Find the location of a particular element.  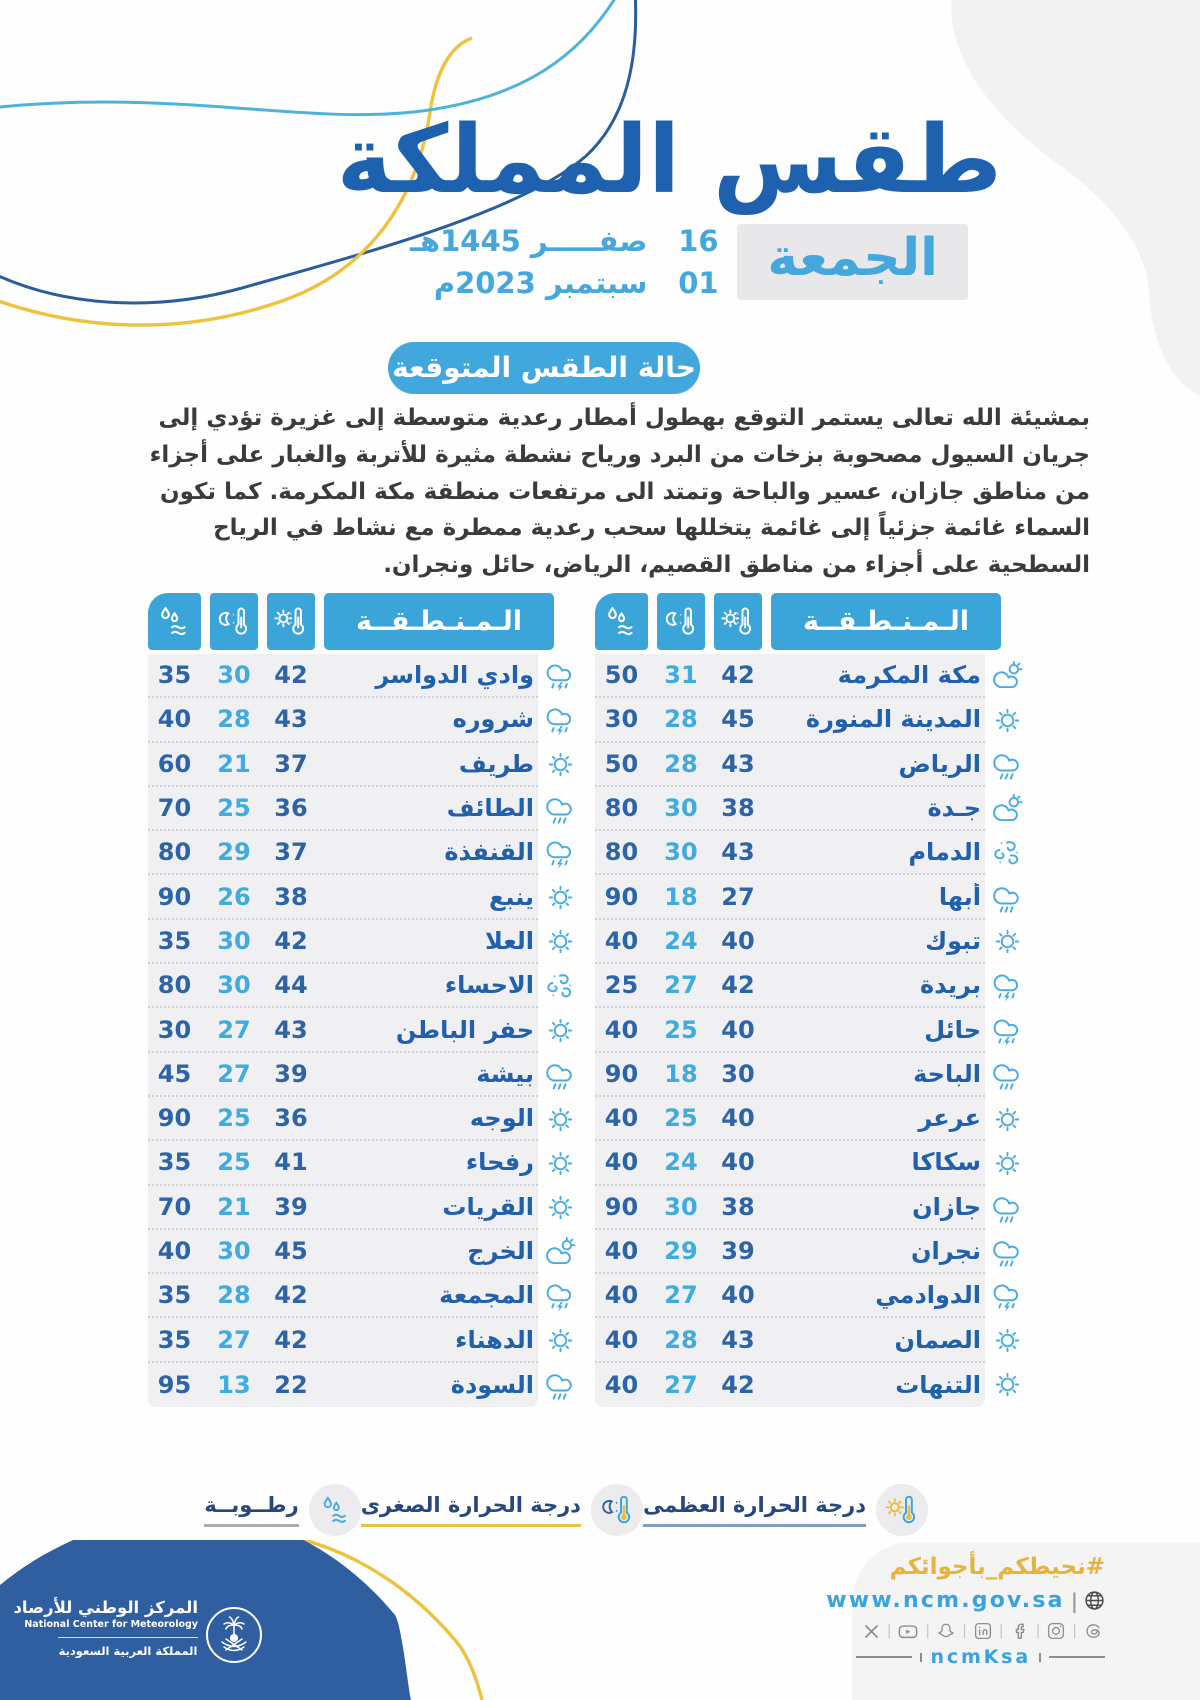

table-row: بريدة 42 27 25 is located at coordinates (790, 986).